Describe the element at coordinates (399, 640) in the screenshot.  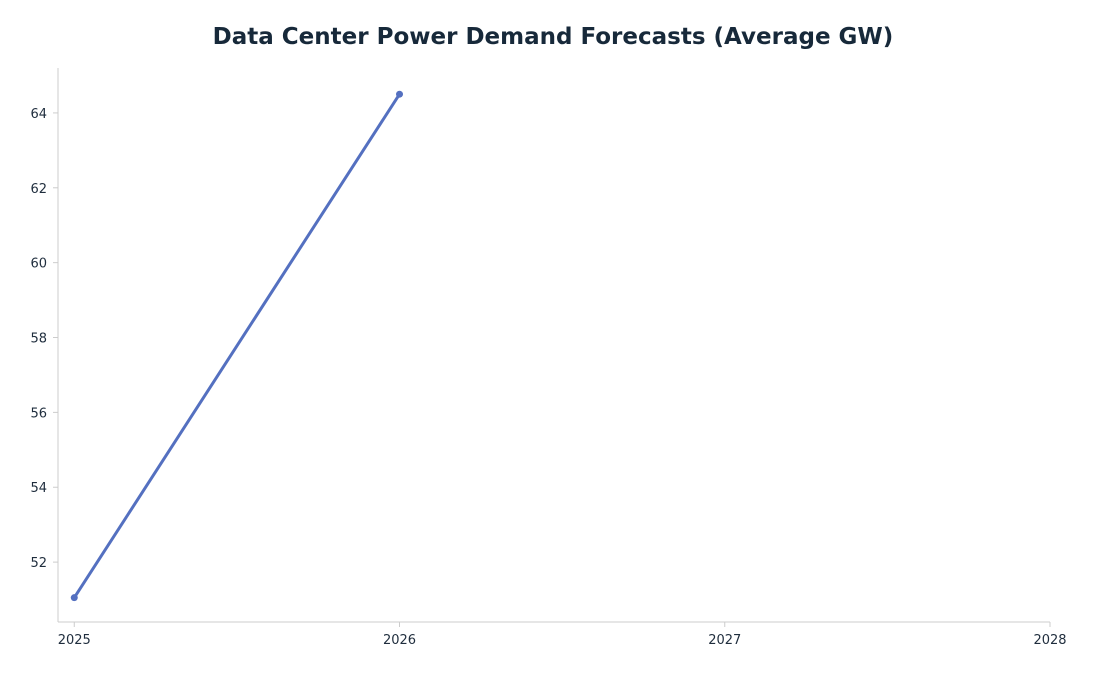
I see `x-tick-label: 2026` at that location.